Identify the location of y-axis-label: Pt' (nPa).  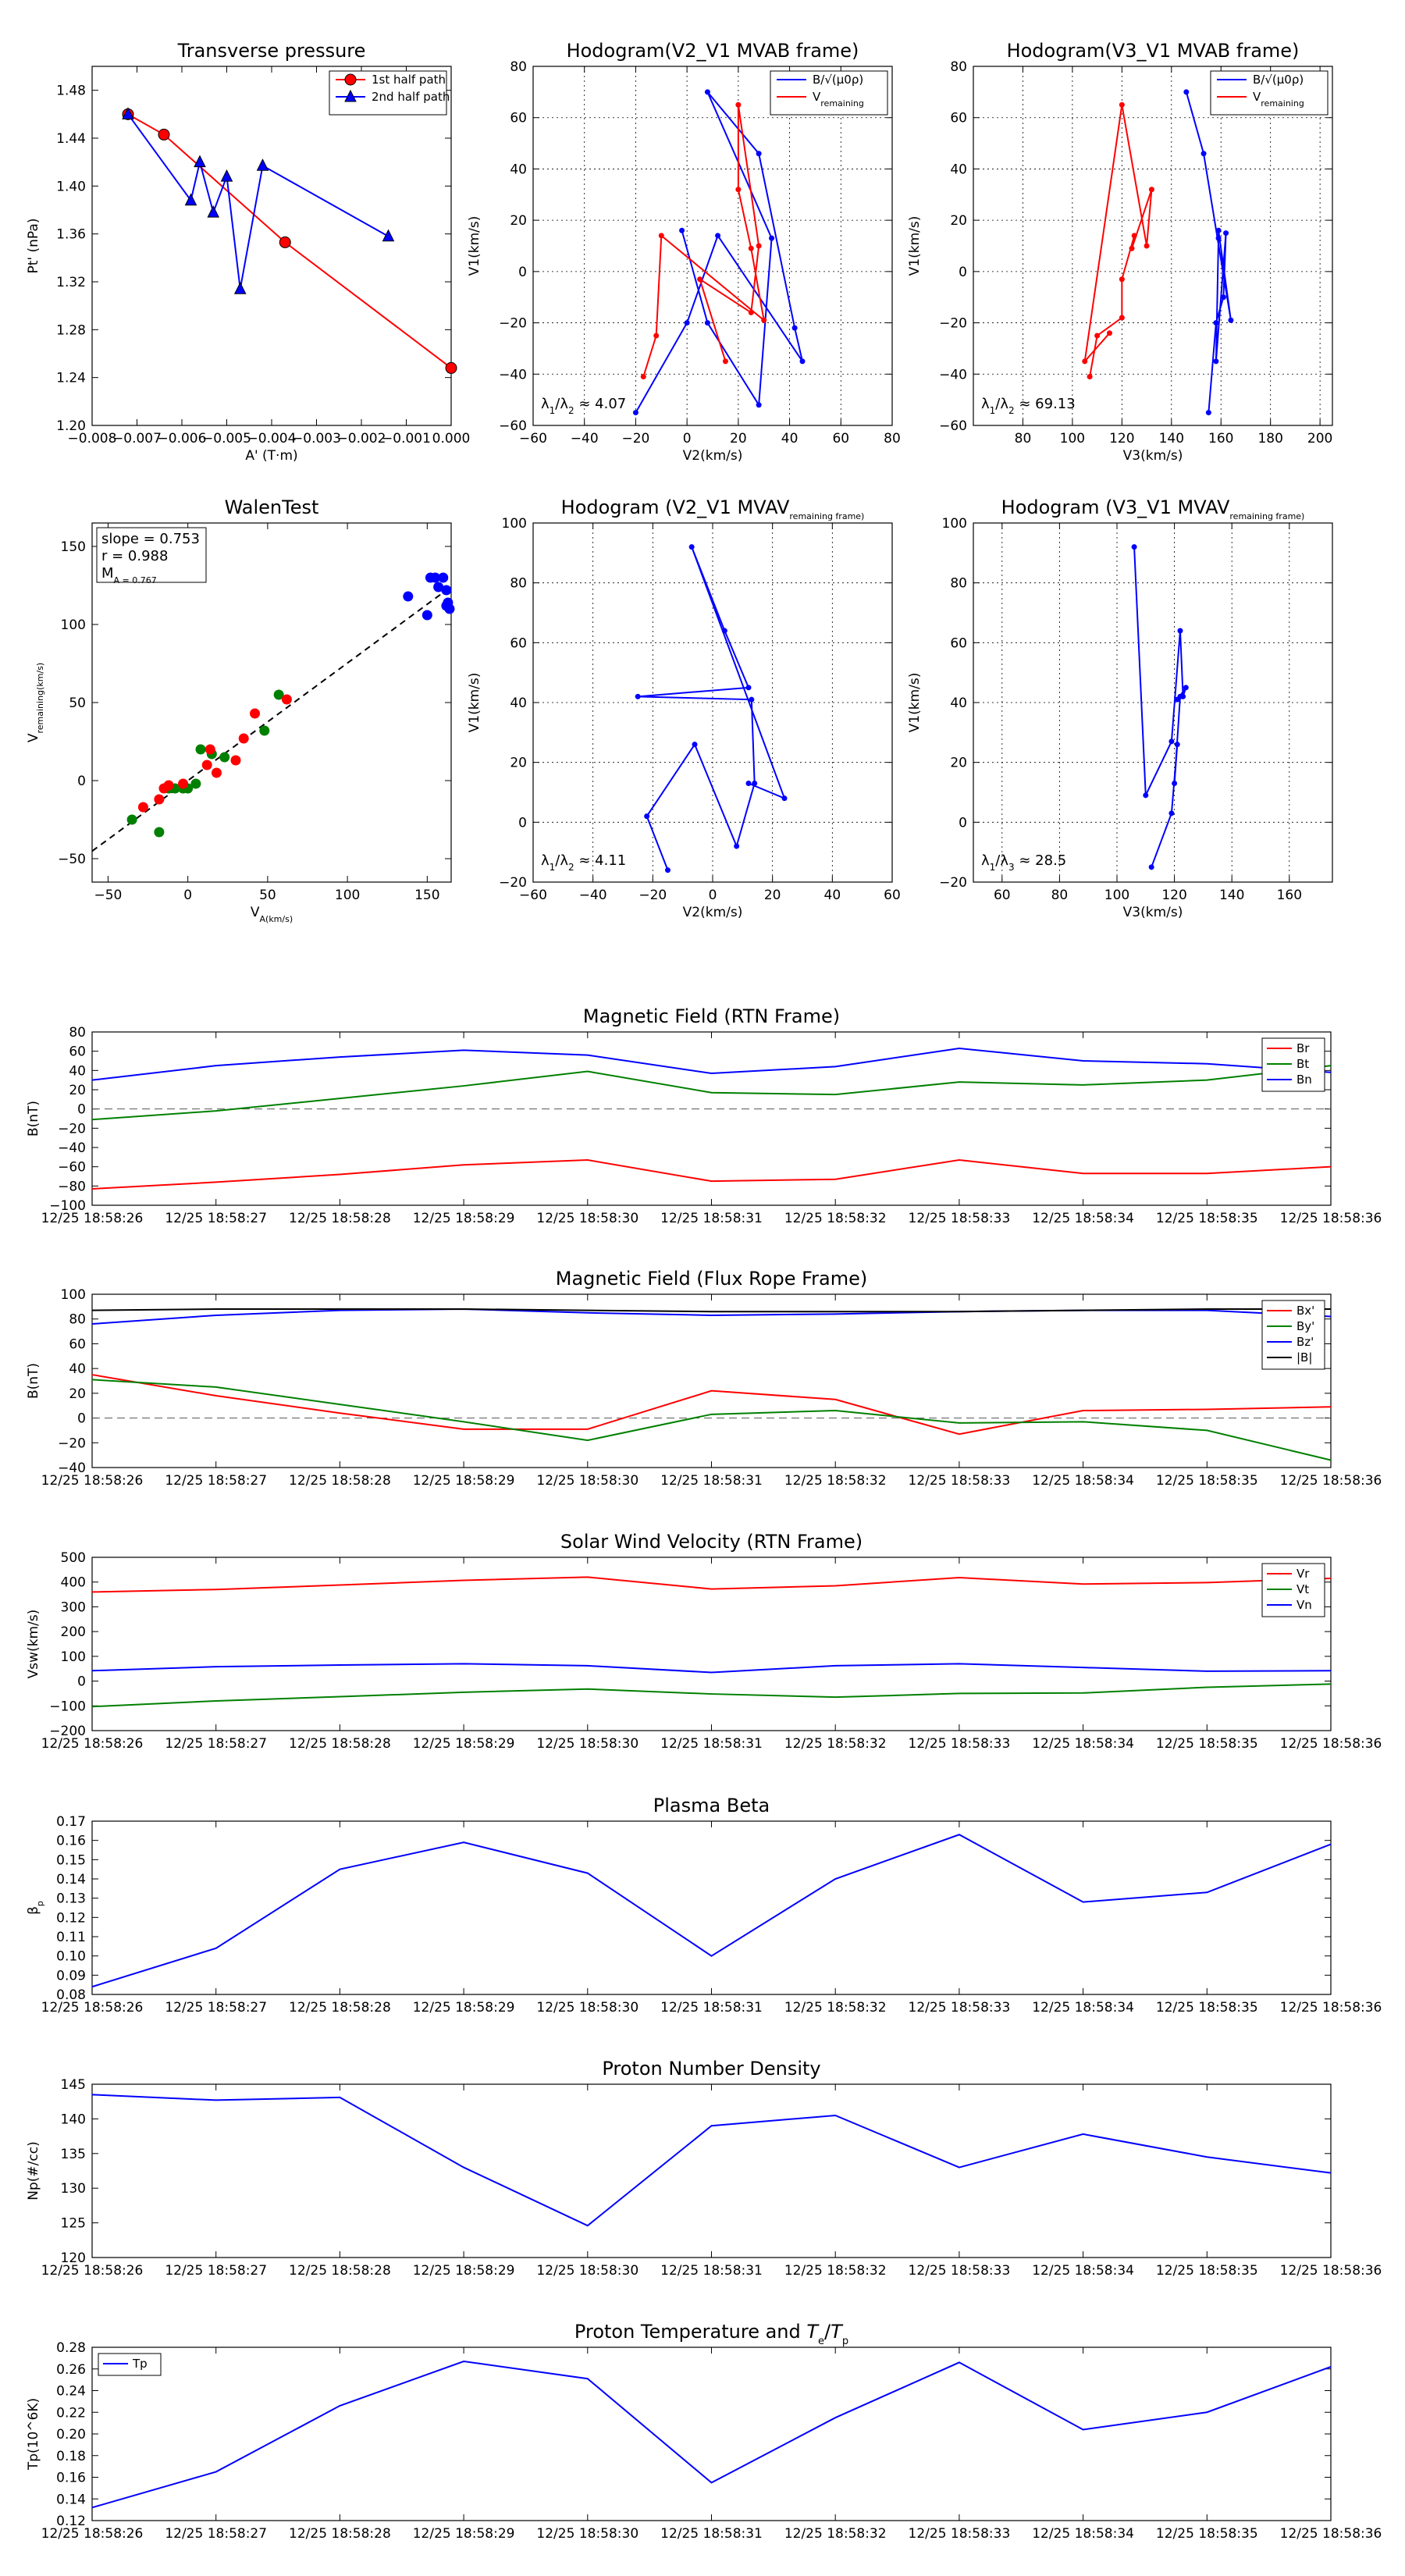
(34, 246).